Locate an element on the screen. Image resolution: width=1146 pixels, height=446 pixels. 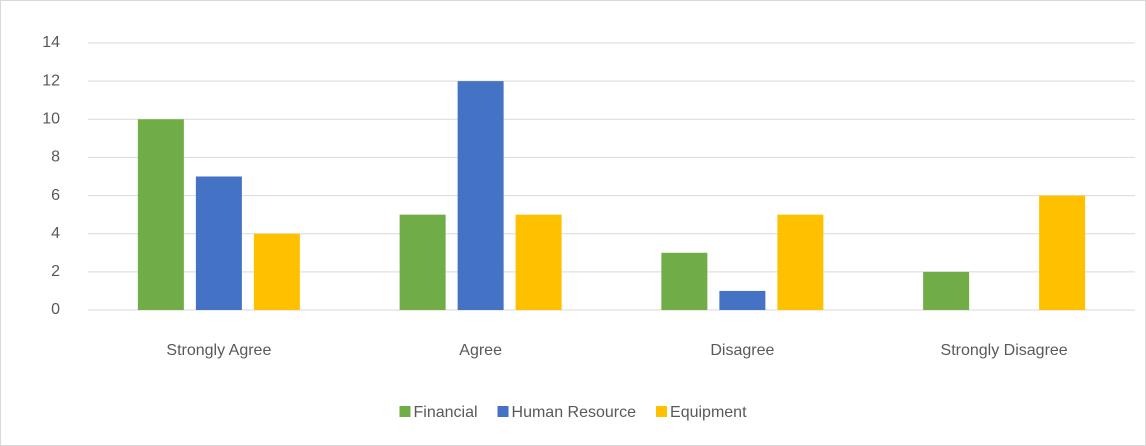
y-tick-label: 14 is located at coordinates (51, 42).